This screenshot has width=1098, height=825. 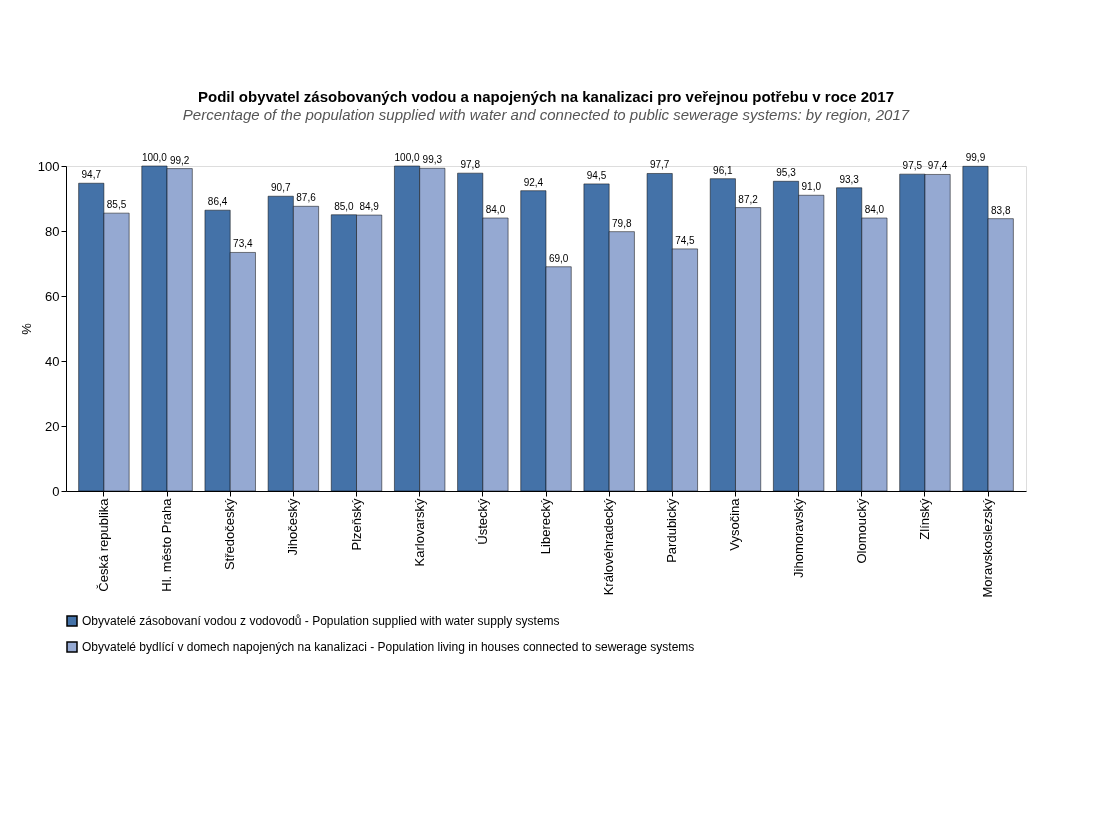 I want to click on data-label: 74,5, so click(x=685, y=240).